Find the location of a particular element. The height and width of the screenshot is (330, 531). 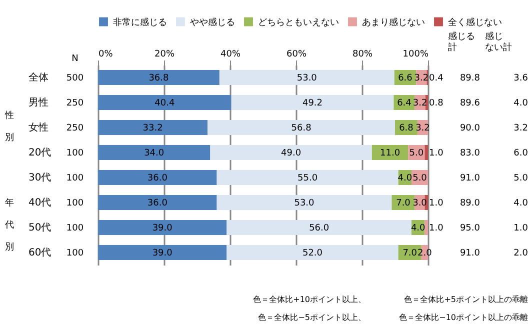

y-tick-label: 20代 is located at coordinates (40, 153).